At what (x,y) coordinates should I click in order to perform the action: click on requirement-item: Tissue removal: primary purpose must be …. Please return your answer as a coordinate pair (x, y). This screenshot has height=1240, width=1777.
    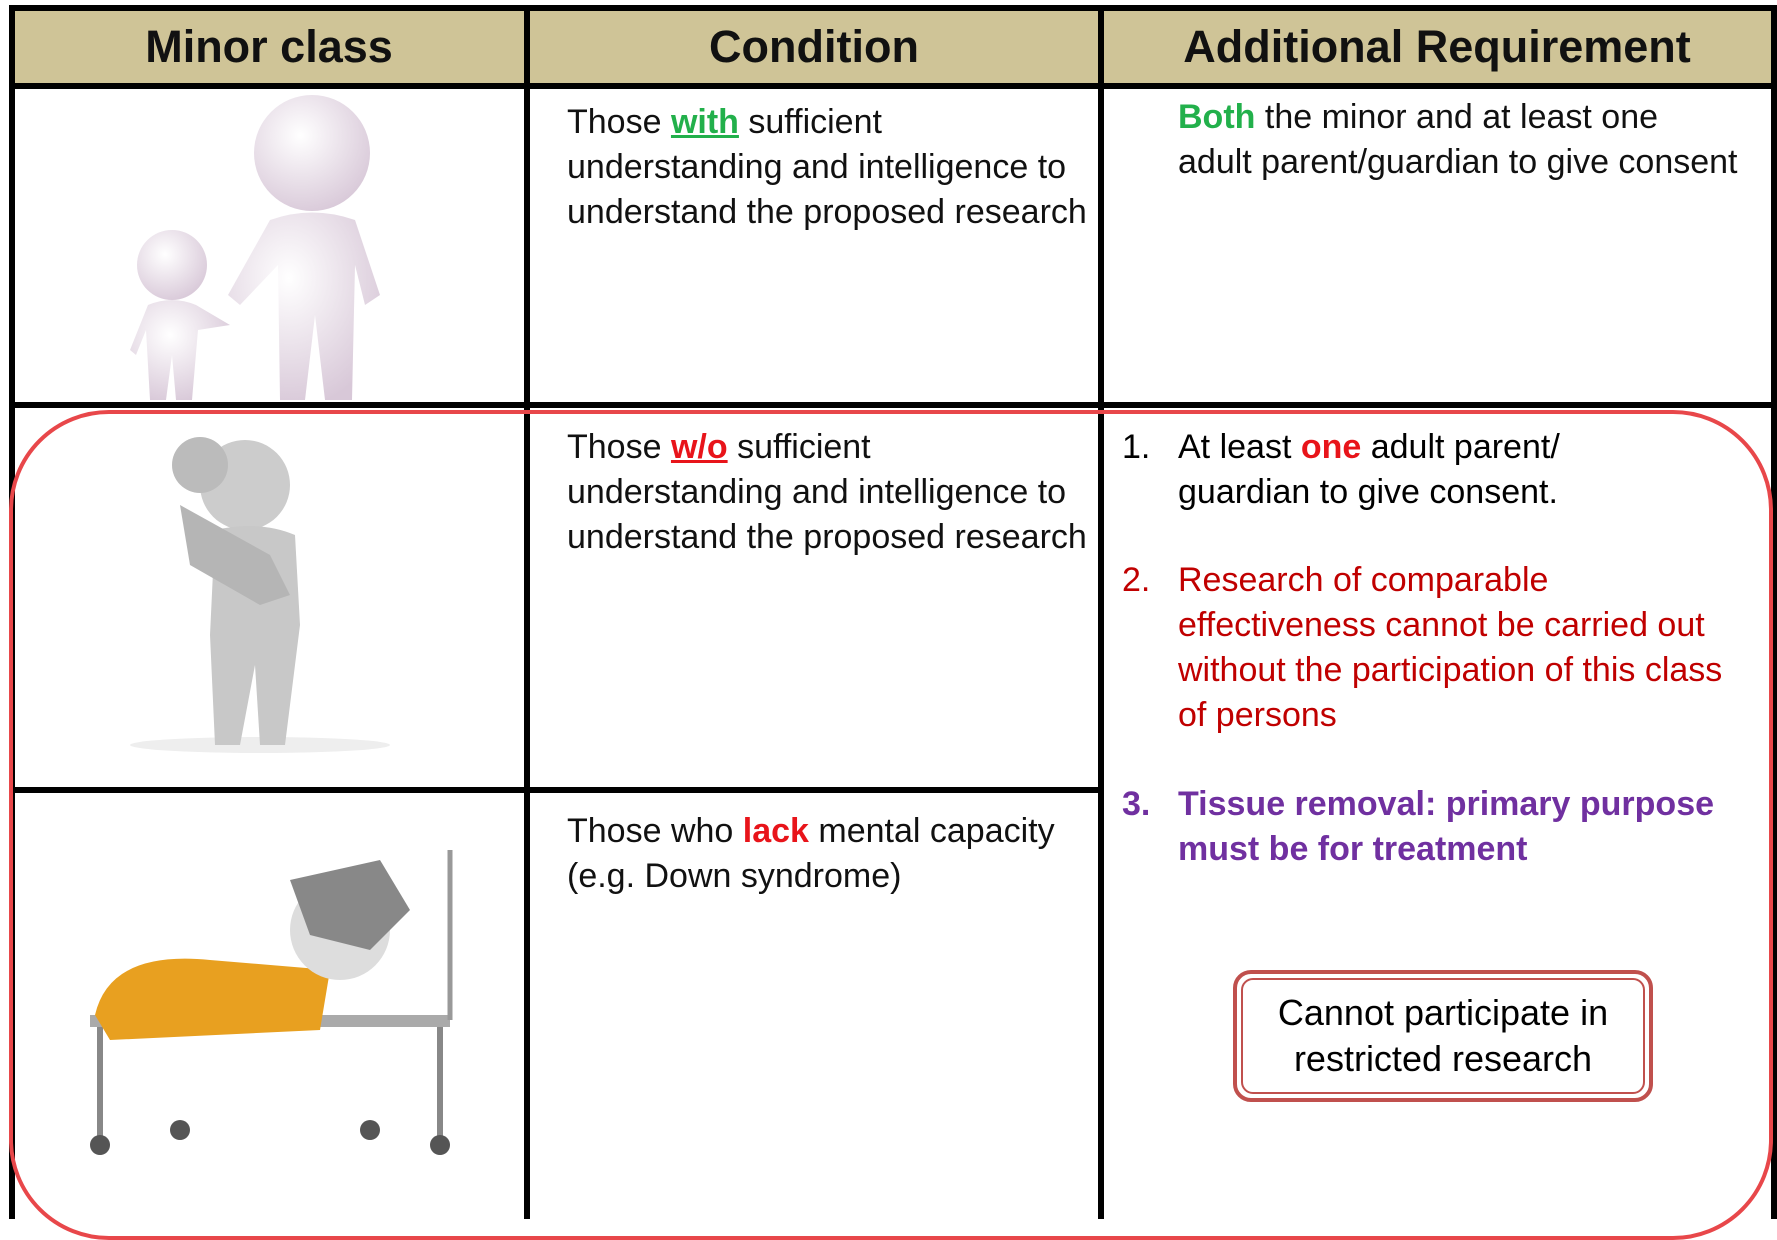
    Looking at the image, I should click on (1446, 826).